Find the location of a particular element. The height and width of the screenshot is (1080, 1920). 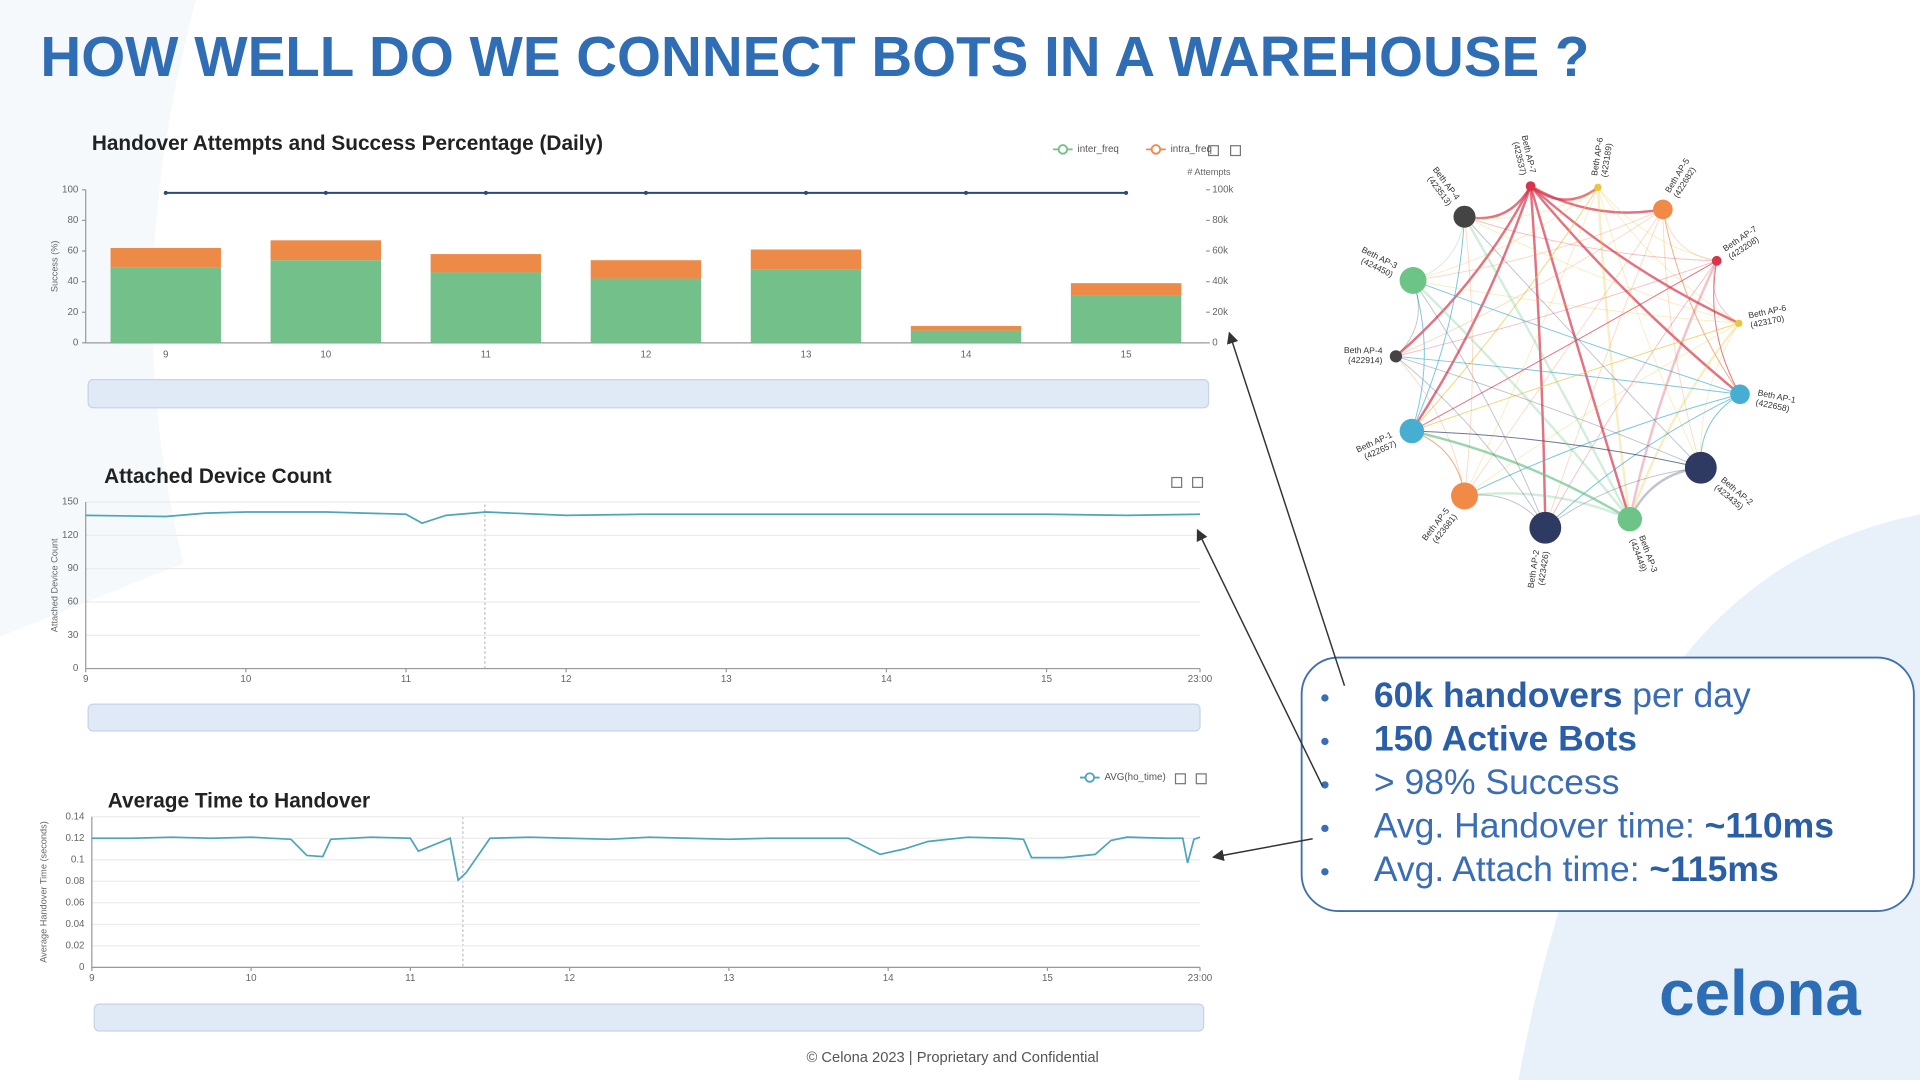

y2-tick-label: 100k is located at coordinates (1222, 189).